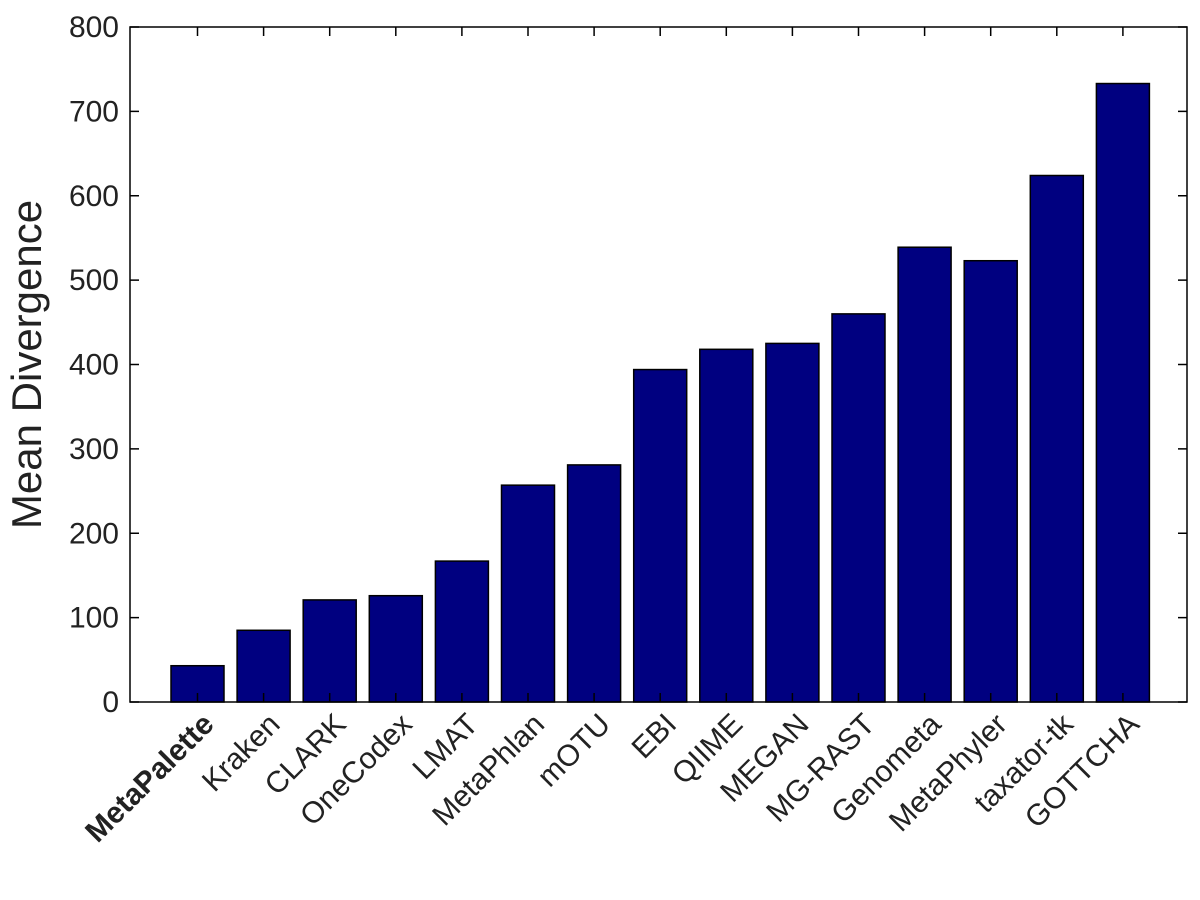 This screenshot has width=1200, height=900. I want to click on bar-megan, so click(792, 522).